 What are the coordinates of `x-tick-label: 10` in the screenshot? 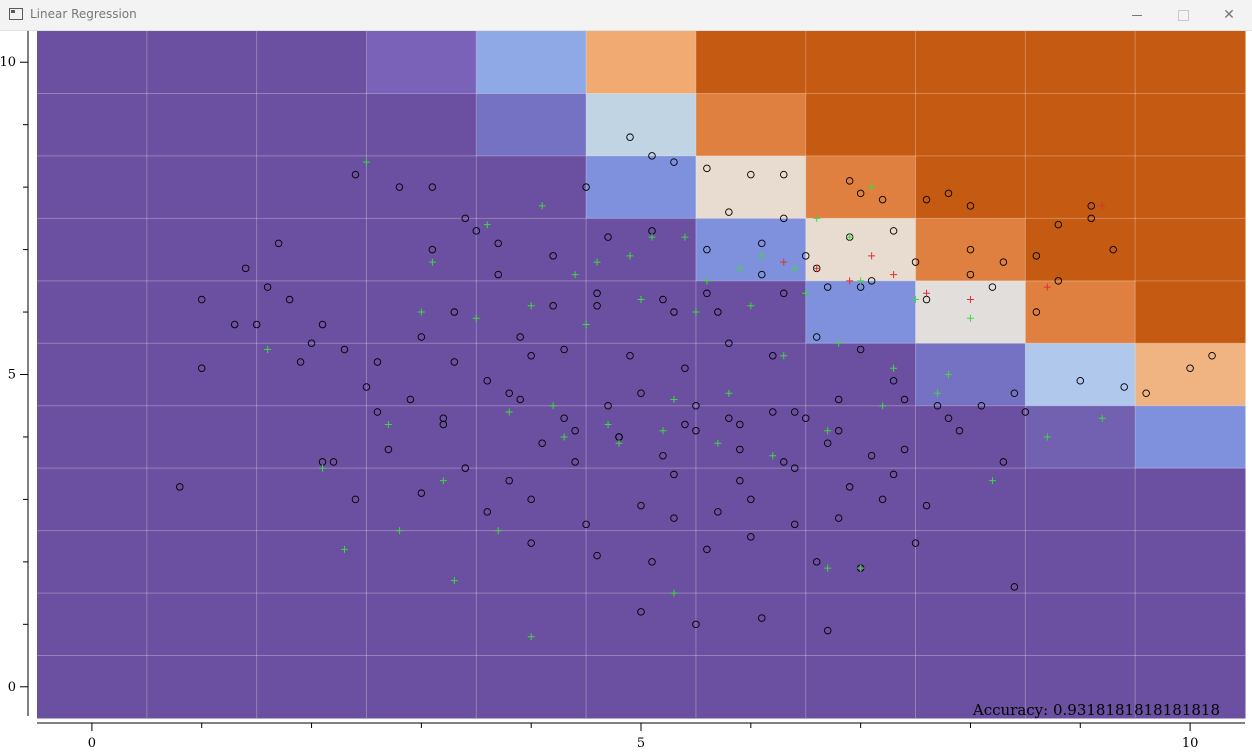 It's located at (1190, 743).